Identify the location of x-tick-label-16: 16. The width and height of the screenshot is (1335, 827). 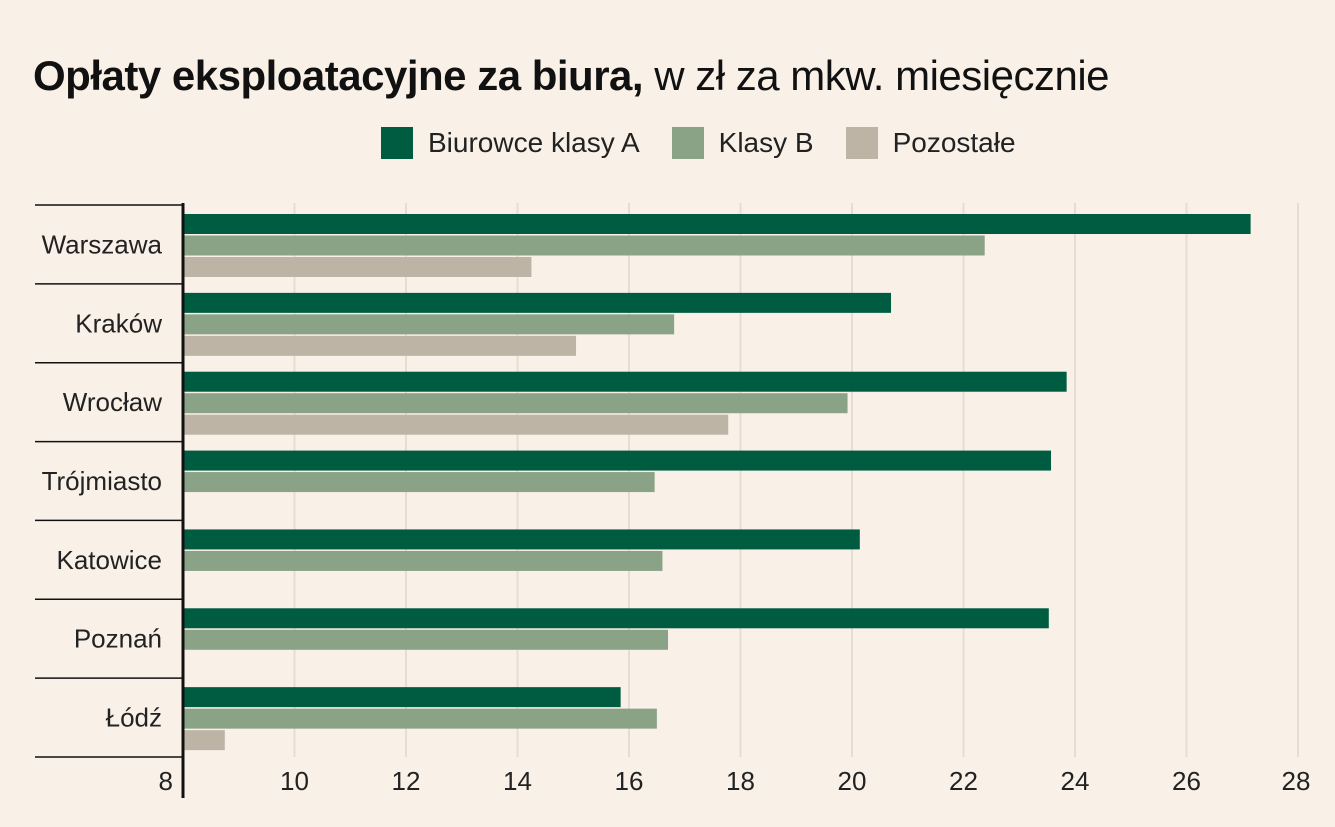
(629, 781).